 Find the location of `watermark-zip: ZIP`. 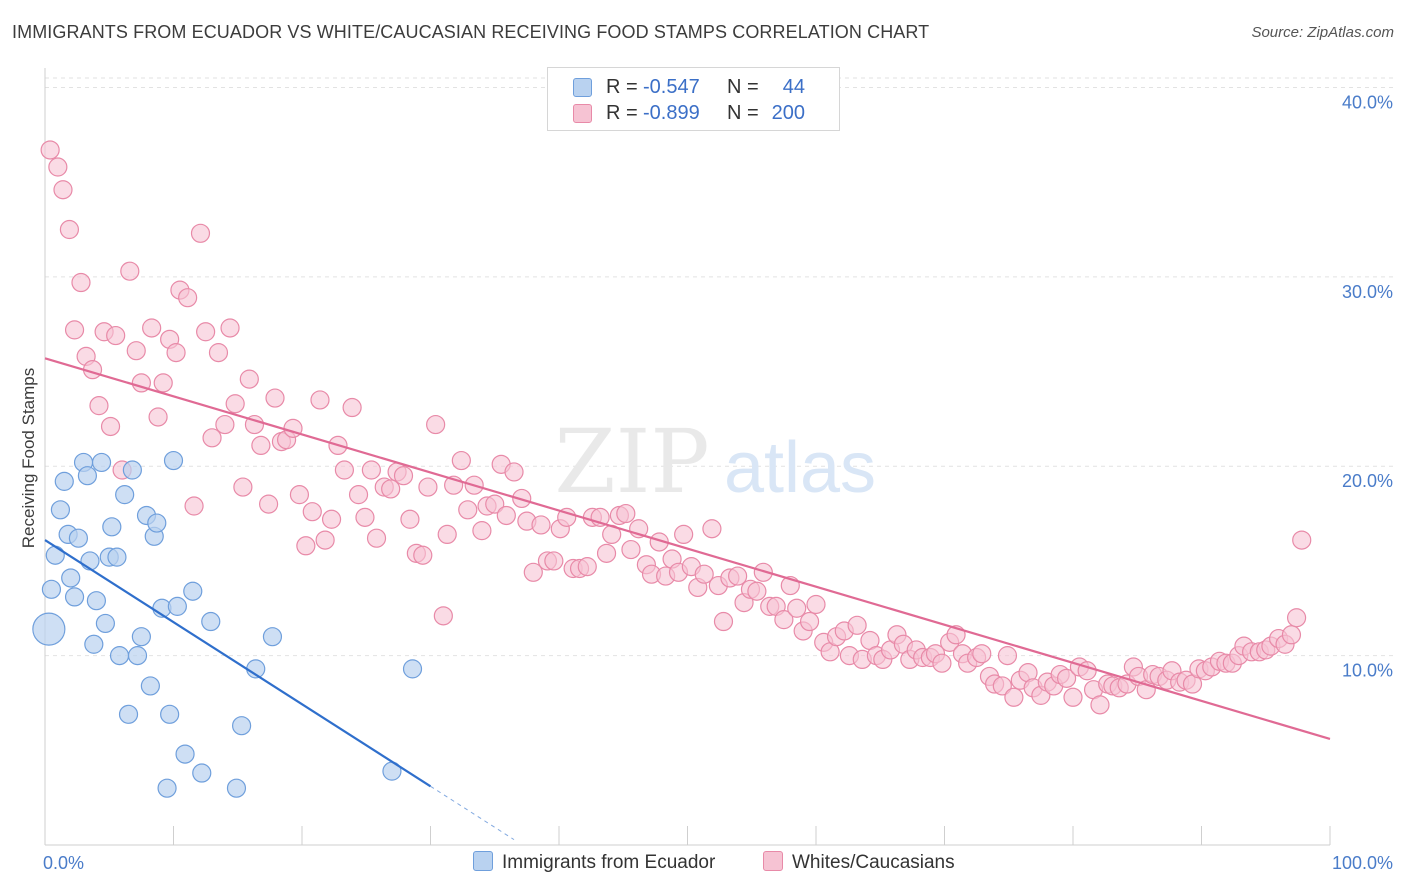

watermark-zip: ZIP is located at coordinates (631, 461).